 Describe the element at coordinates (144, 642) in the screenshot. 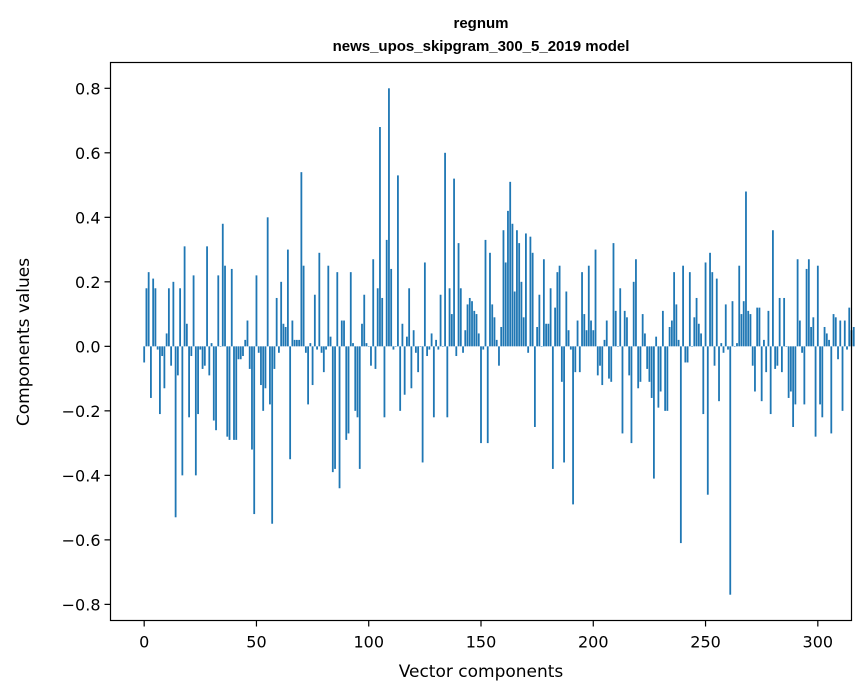

I see `x-tick-label: 0` at that location.